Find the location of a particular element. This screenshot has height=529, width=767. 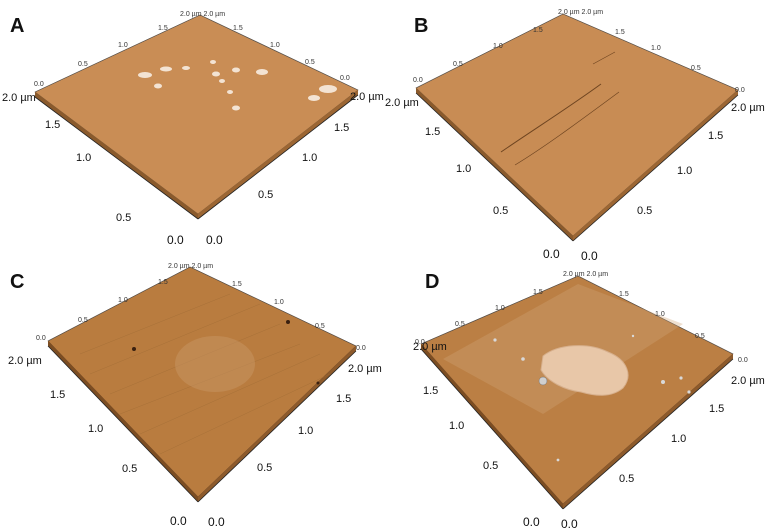

surface-scratches-b is located at coordinates (560, 108).